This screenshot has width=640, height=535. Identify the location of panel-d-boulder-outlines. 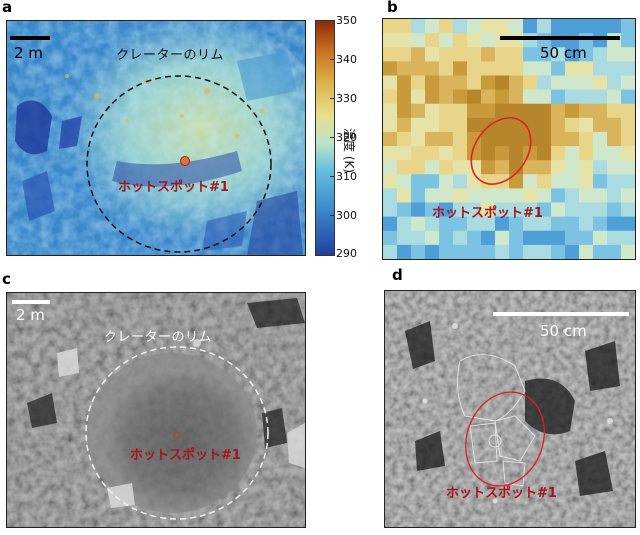
(496, 420).